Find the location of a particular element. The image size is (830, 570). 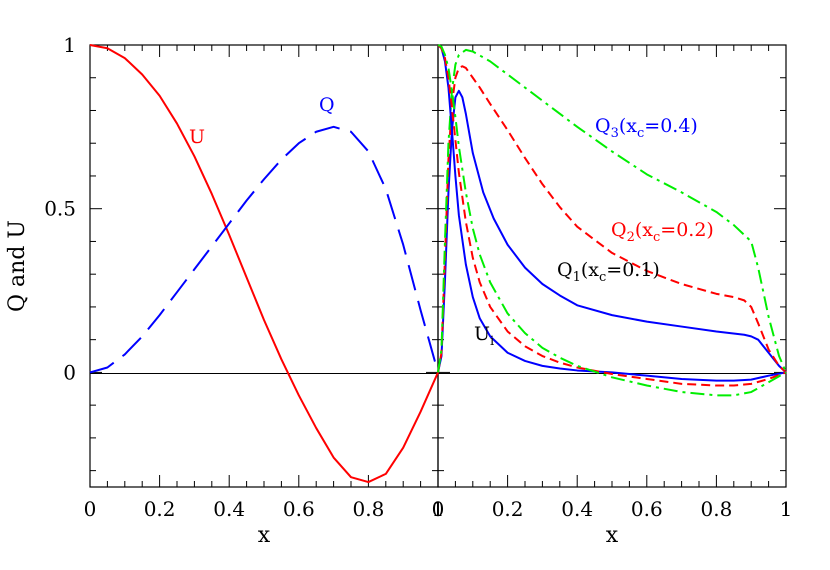

label-Q1: Q1(xc=0.1) is located at coordinates (608, 272).